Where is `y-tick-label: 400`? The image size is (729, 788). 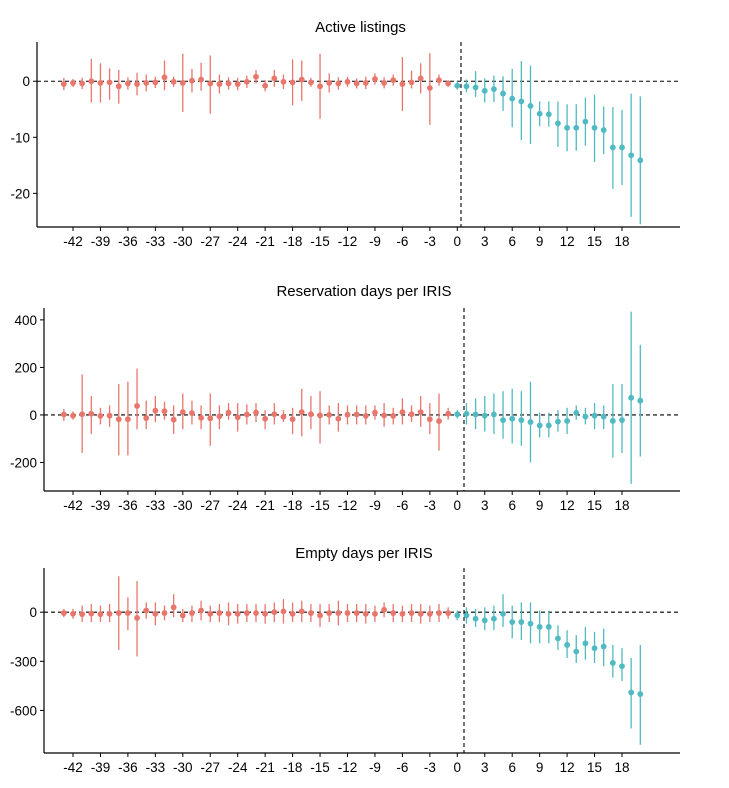 y-tick-label: 400 is located at coordinates (25, 320).